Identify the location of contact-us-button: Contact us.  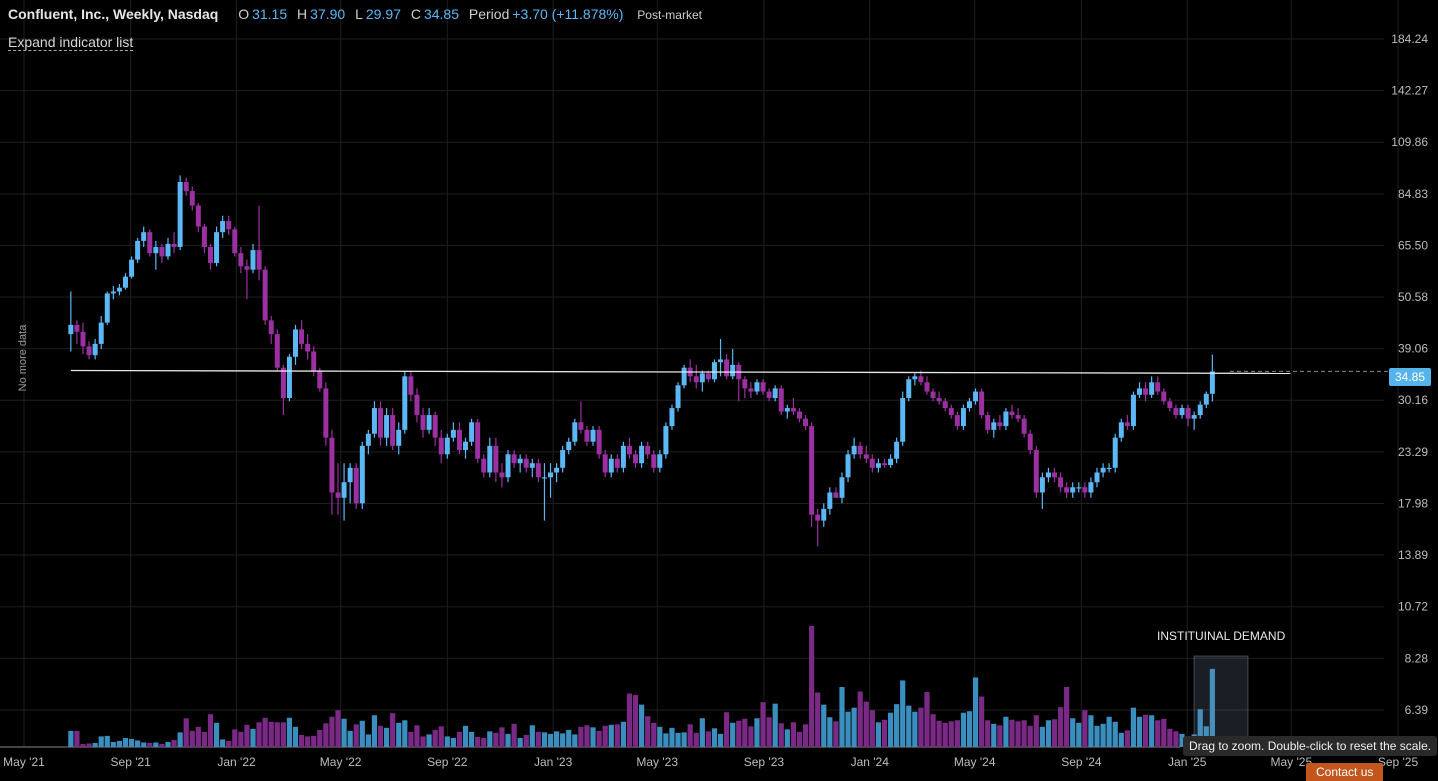
(1345, 772).